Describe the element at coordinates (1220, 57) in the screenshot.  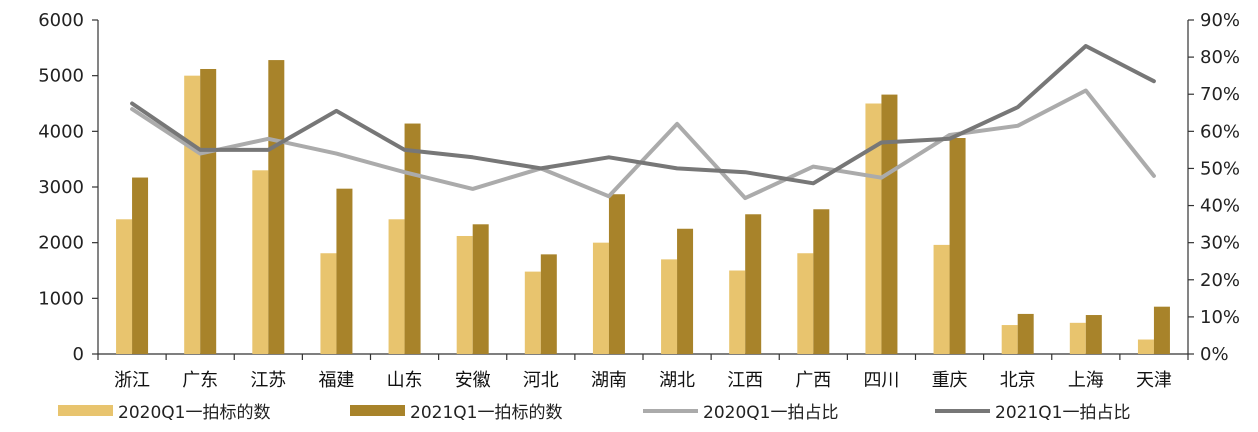
I see `y-right-tick-label: 80%` at that location.